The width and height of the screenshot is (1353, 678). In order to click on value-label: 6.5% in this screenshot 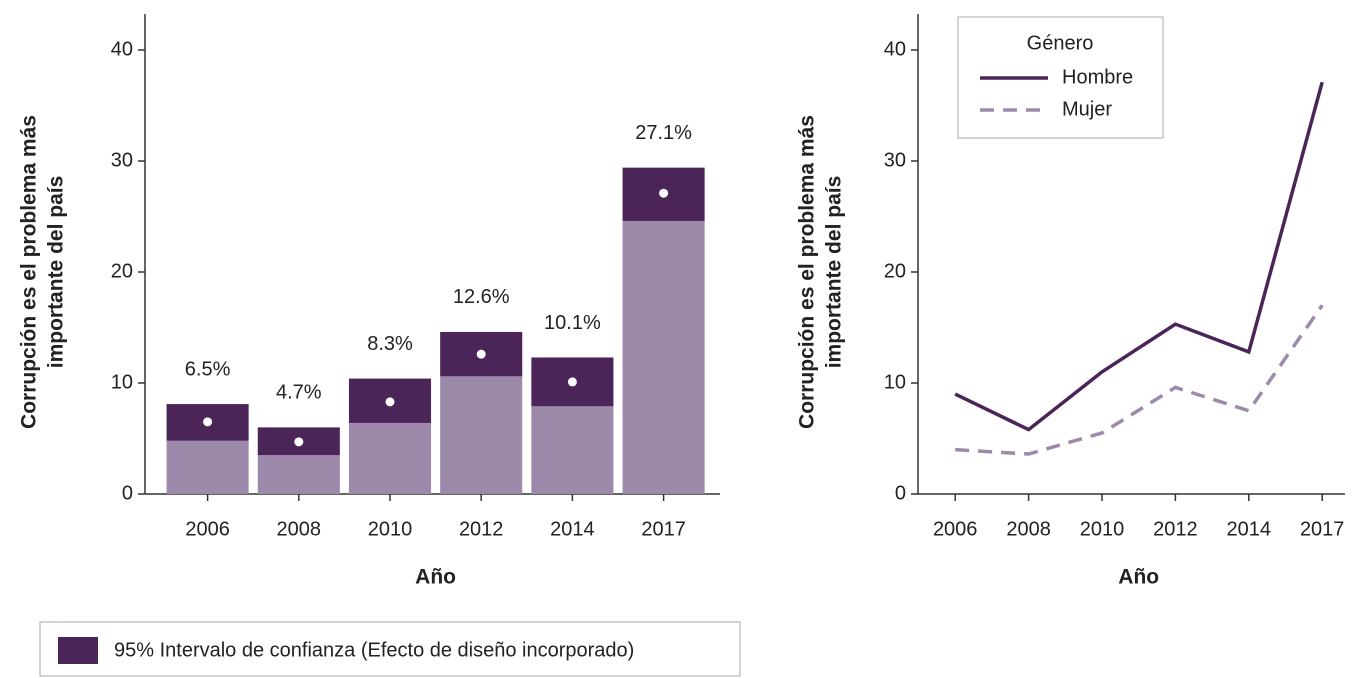, I will do `click(208, 369)`.